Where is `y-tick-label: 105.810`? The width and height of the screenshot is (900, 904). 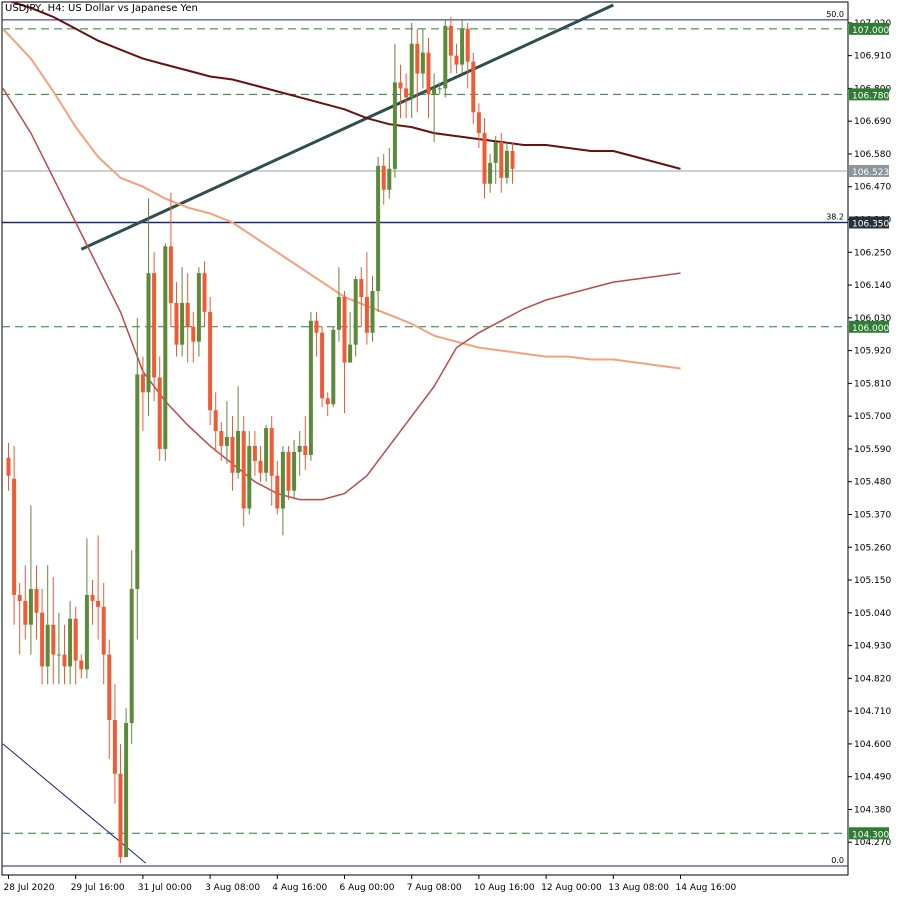
y-tick-label: 105.810 is located at coordinates (872, 384).